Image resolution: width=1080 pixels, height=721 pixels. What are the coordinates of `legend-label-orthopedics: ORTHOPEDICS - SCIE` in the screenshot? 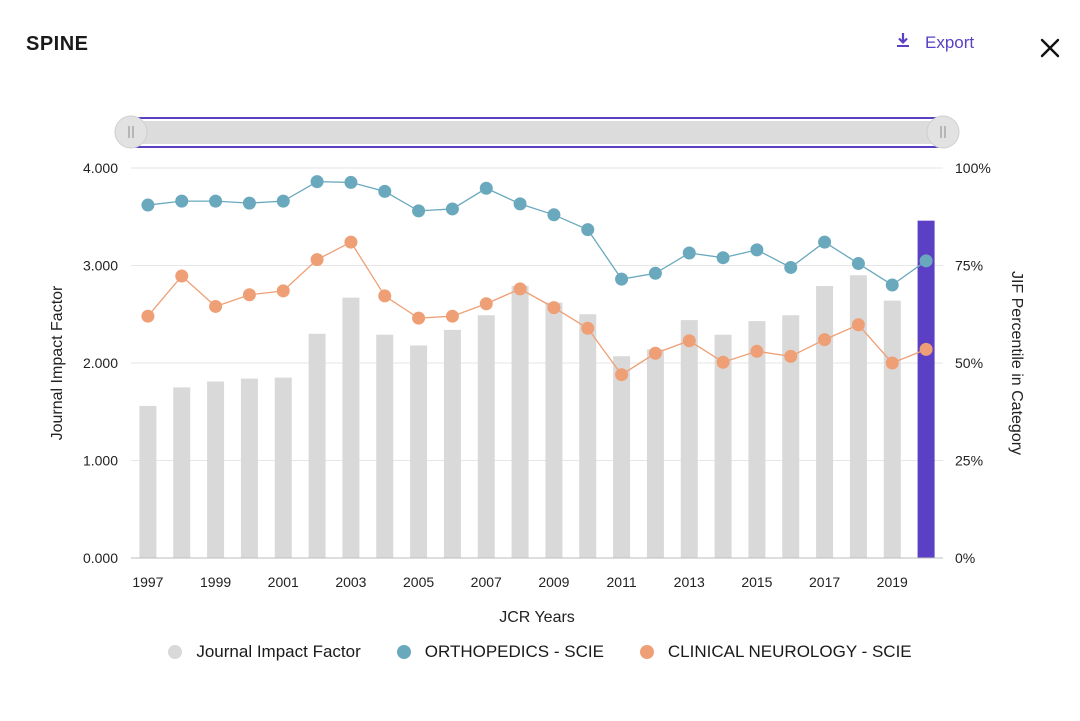 It's located at (514, 651).